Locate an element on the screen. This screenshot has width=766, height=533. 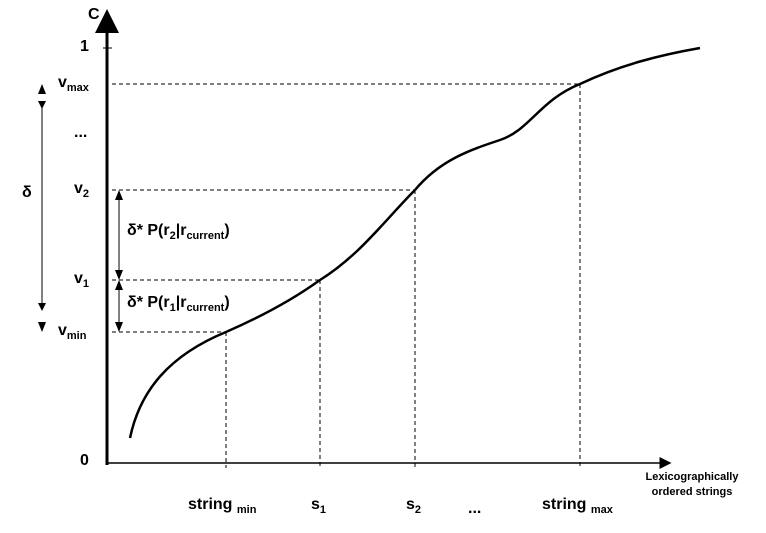
label-string-min: string min is located at coordinates (222, 506).